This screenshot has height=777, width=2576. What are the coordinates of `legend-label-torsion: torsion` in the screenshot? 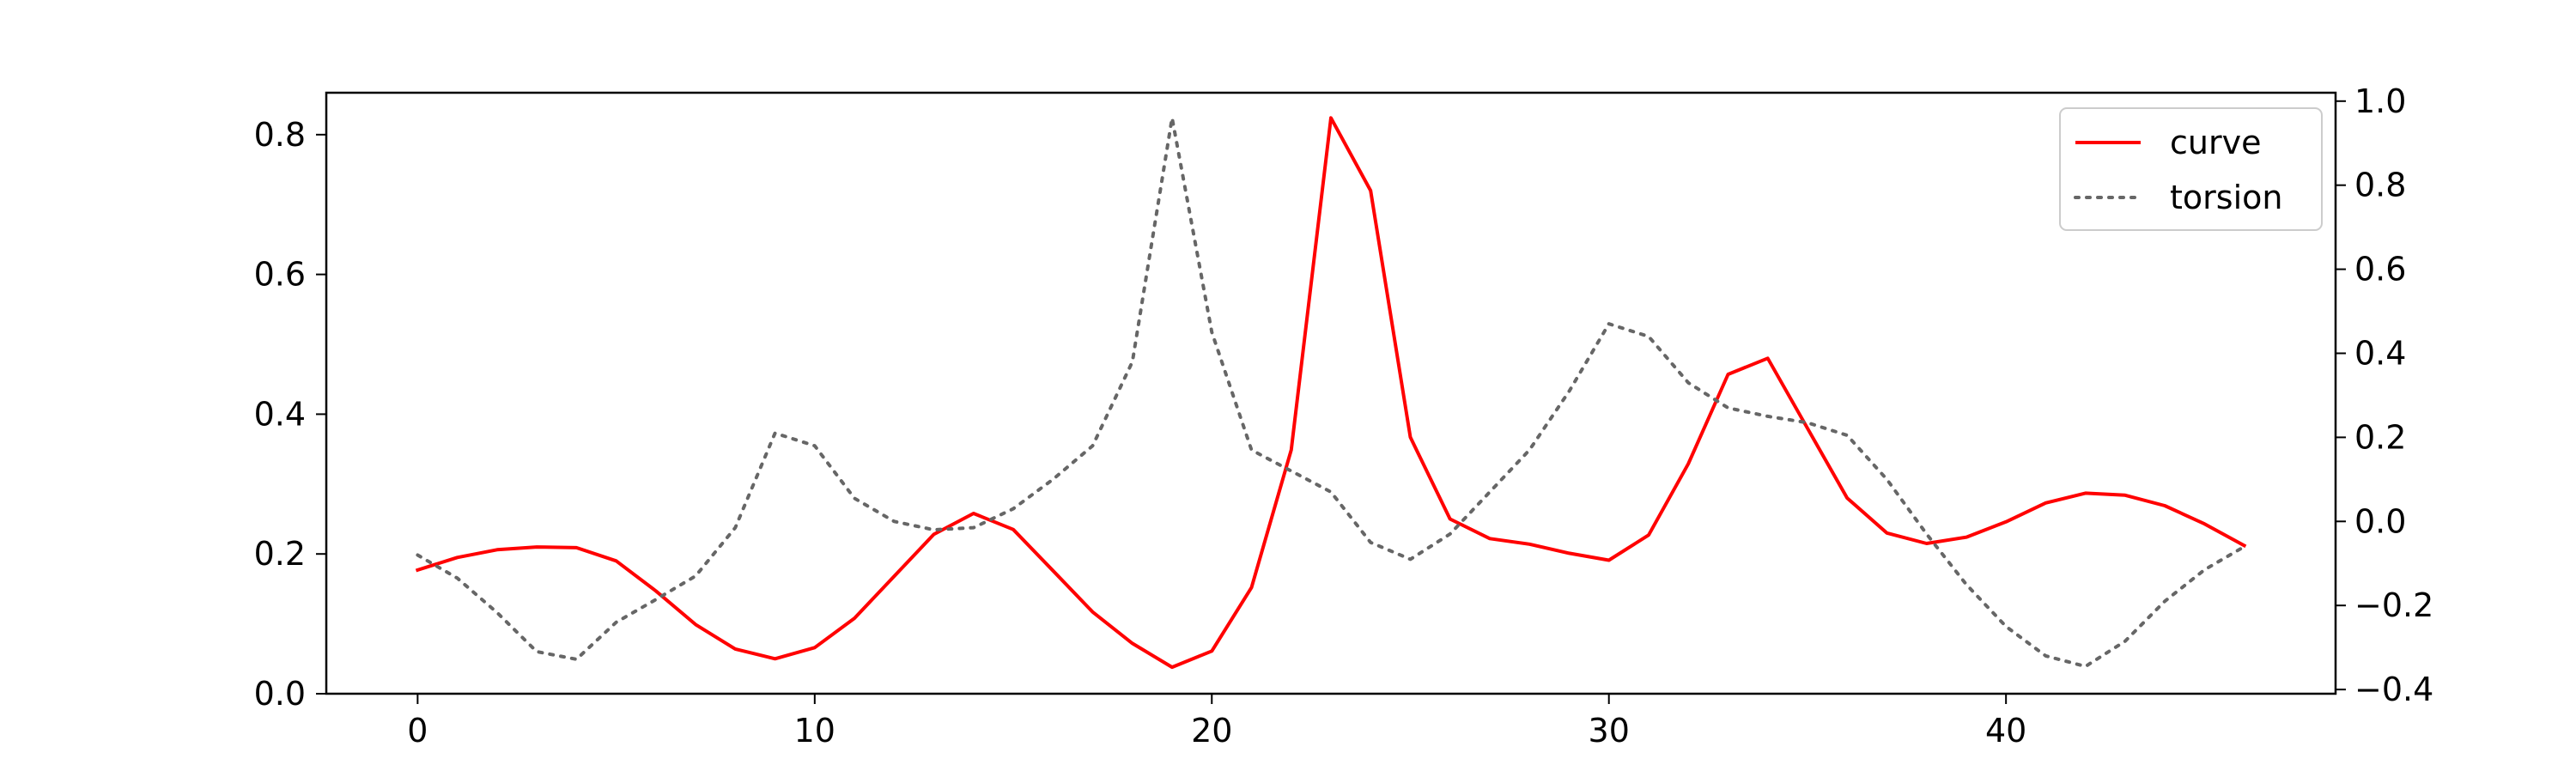 It's located at (2226, 197).